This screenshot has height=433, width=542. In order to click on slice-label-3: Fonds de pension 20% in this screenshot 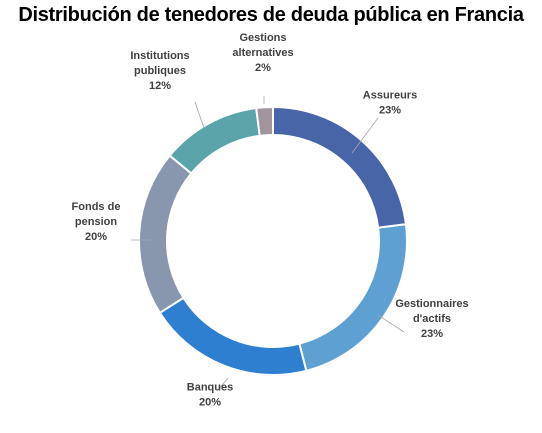, I will do `click(96, 222)`.